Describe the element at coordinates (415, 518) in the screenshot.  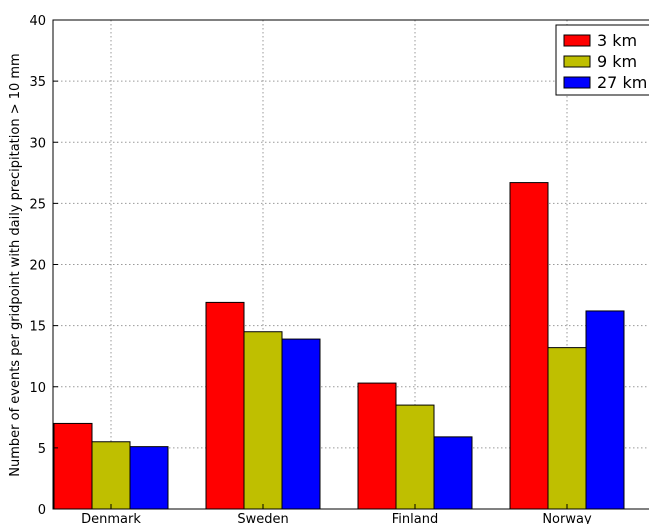
I see `x-tick-label: Finland` at that location.